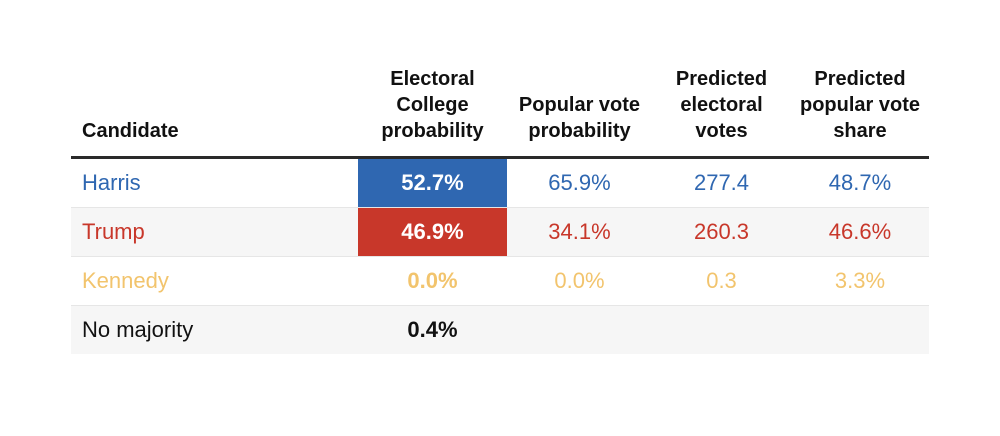 This screenshot has width=1000, height=436. Describe the element at coordinates (579, 232) in the screenshot. I see `popular-vote-probability-cell: 34.1%` at that location.